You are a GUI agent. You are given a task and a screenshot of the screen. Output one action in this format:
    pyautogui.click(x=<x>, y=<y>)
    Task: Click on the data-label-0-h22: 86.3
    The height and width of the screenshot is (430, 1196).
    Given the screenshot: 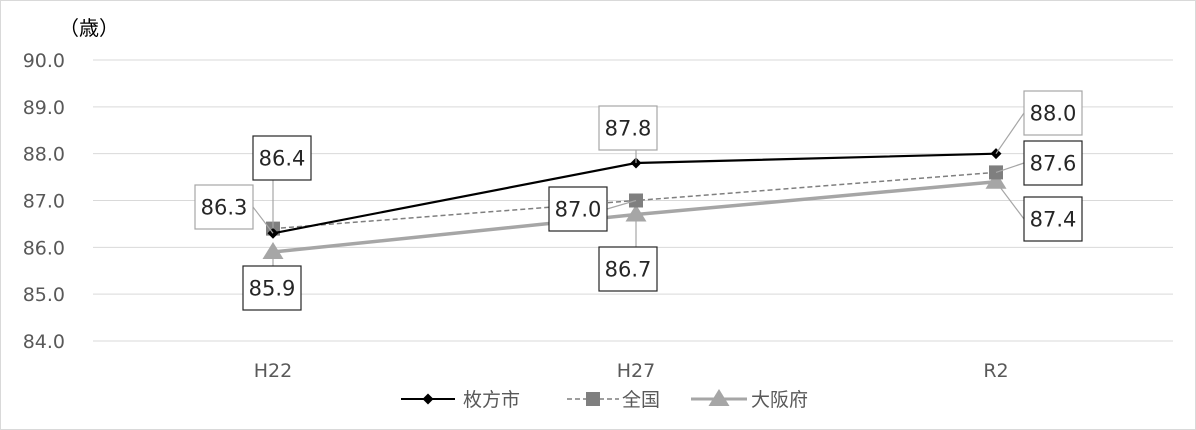 What is the action you would take?
    pyautogui.click(x=224, y=207)
    